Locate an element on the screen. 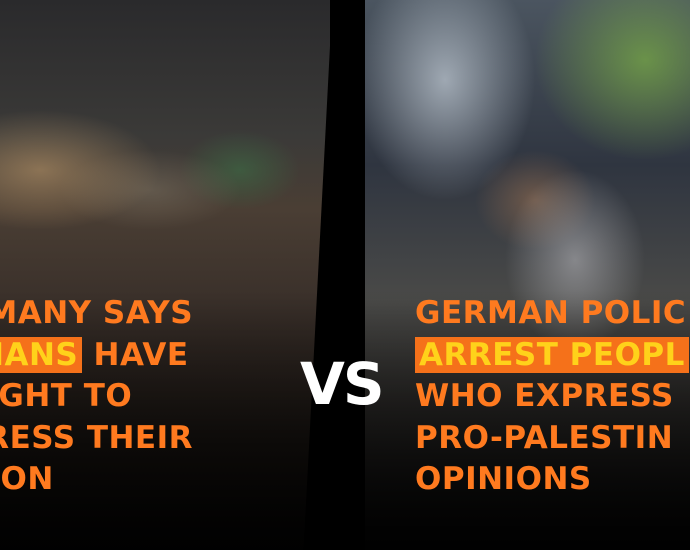 Image resolution: width=690 pixels, height=550 pixels. vs-label: VS is located at coordinates (342, 384).